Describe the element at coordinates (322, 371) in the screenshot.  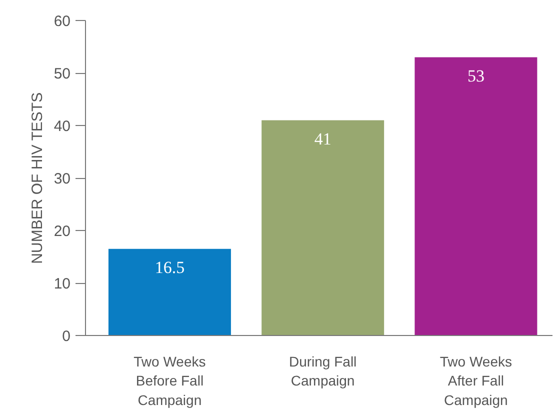
I see `x-tick-label: During Fall Campaign` at that location.